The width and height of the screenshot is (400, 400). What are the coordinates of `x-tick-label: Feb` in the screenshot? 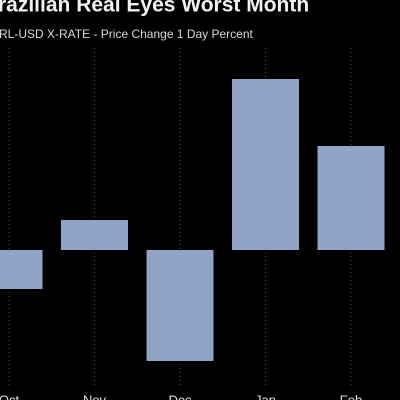 It's located at (351, 396).